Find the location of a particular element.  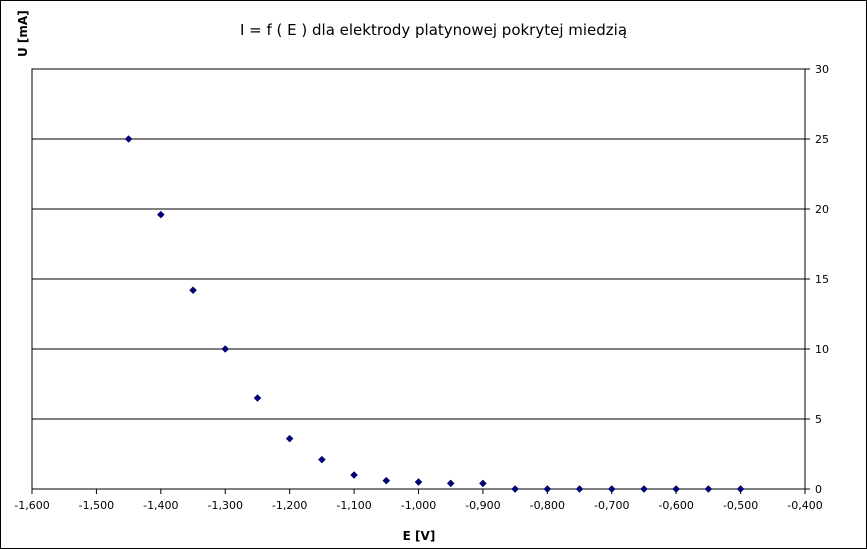

x-axis-label: E [V] is located at coordinates (419, 536).